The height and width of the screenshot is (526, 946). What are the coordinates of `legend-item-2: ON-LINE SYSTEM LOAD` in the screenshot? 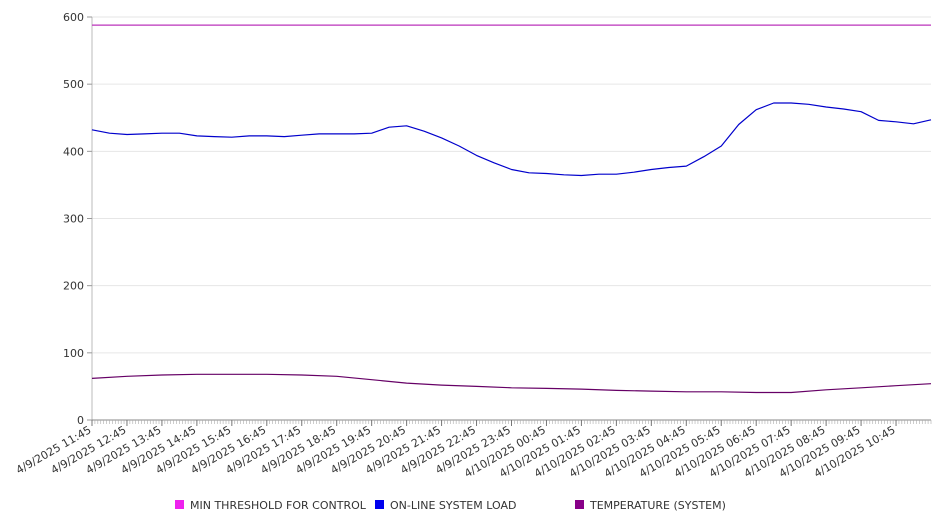 It's located at (445, 505).